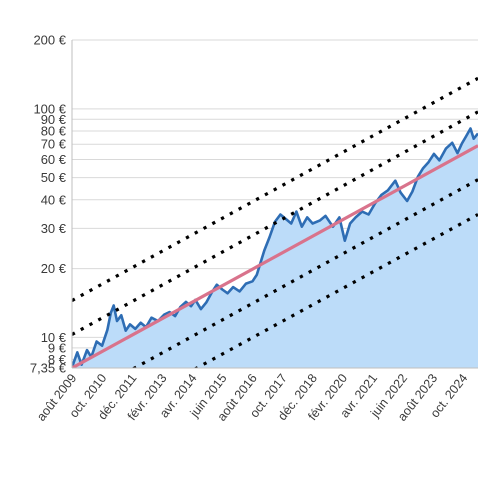  Describe the element at coordinates (48, 368) in the screenshot. I see `y-tick-label: 7,35 €` at that location.